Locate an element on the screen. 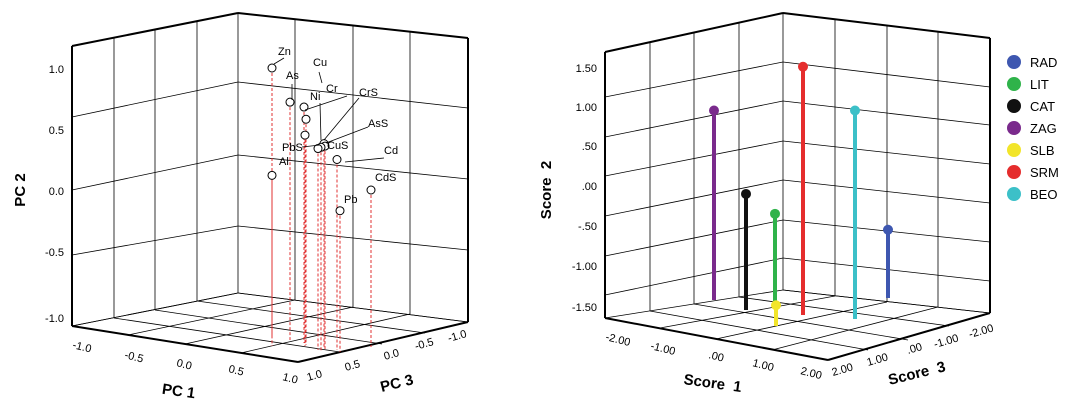  left-y-ticks: 1.0 0.5 0.0 -0.5 -1.0 is located at coordinates (54, 194).